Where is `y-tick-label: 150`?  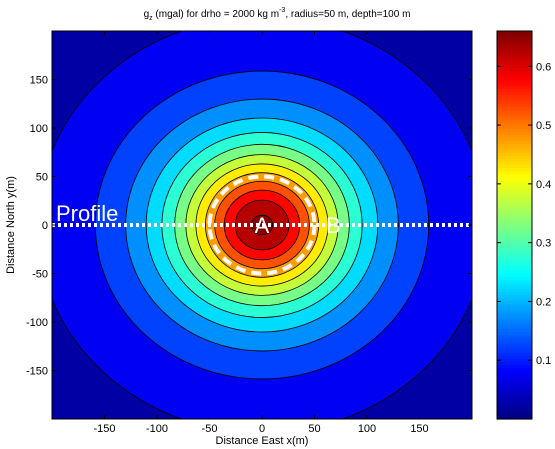 y-tick-label: 150 is located at coordinates (39, 81).